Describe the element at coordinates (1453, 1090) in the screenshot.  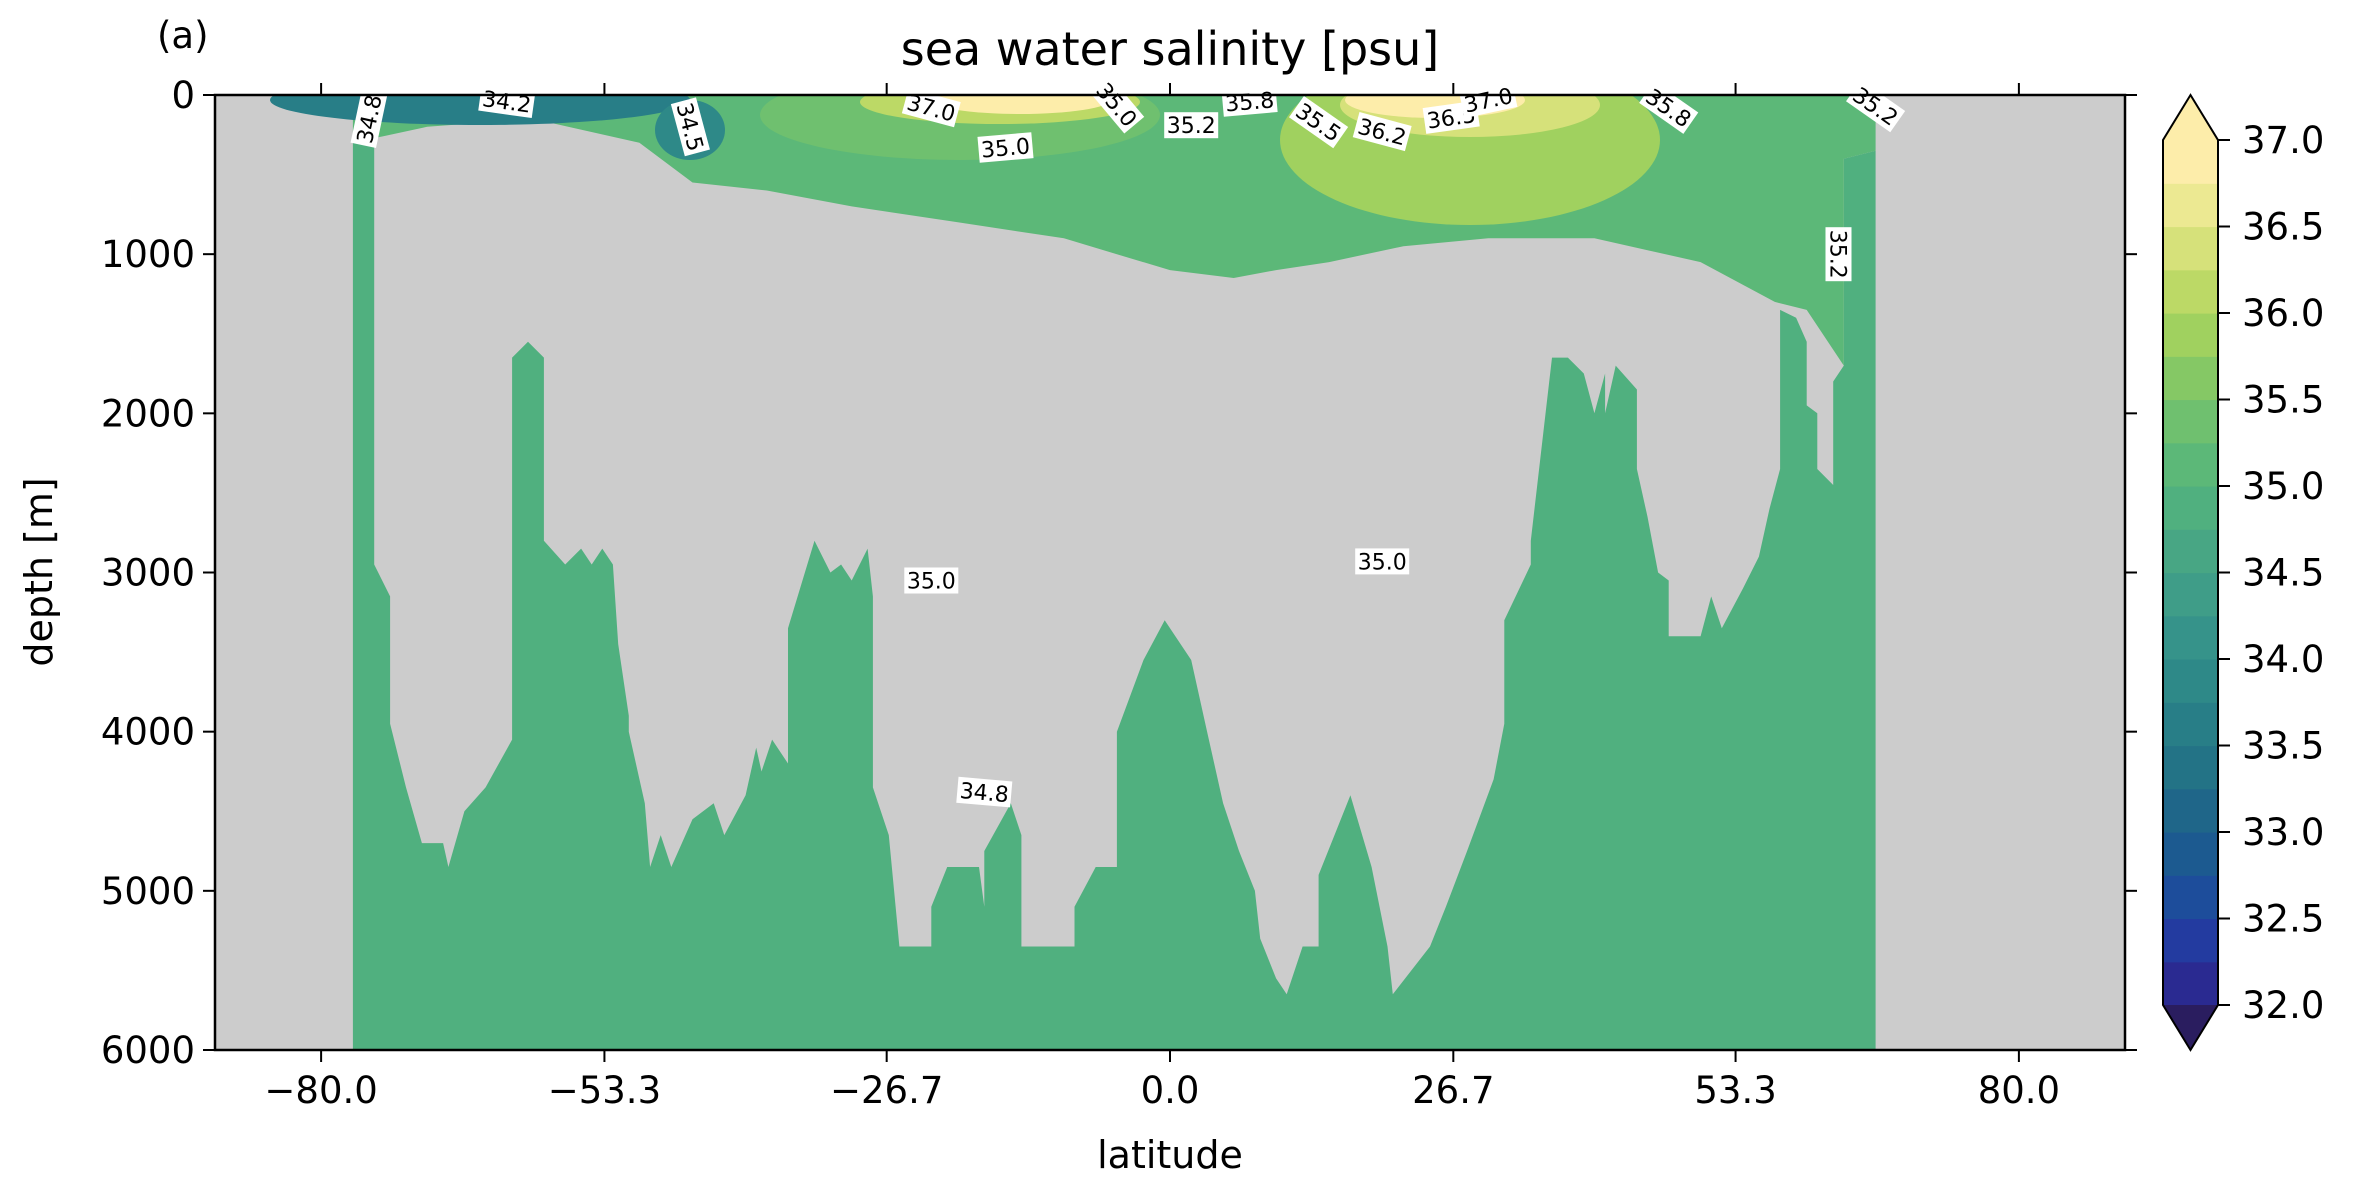
I see `x-tick-label: 26.7` at that location.